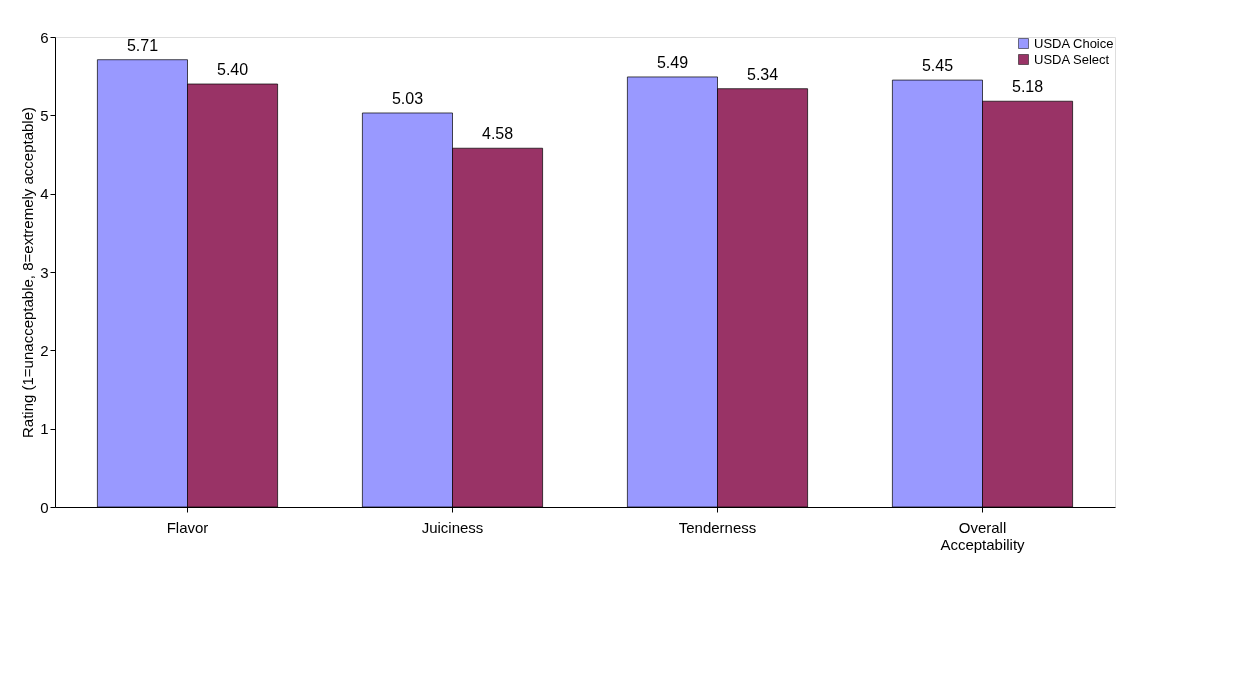 The image size is (1250, 683). What do you see at coordinates (717, 527) in the screenshot?
I see `x-tick-label: Tenderness` at bounding box center [717, 527].